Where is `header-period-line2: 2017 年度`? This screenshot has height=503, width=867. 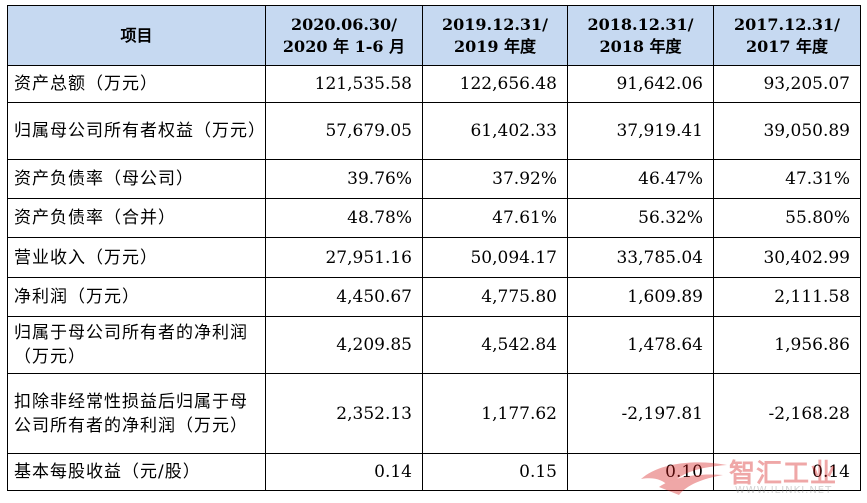
header-period-line2: 2017 年度 is located at coordinates (787, 46).